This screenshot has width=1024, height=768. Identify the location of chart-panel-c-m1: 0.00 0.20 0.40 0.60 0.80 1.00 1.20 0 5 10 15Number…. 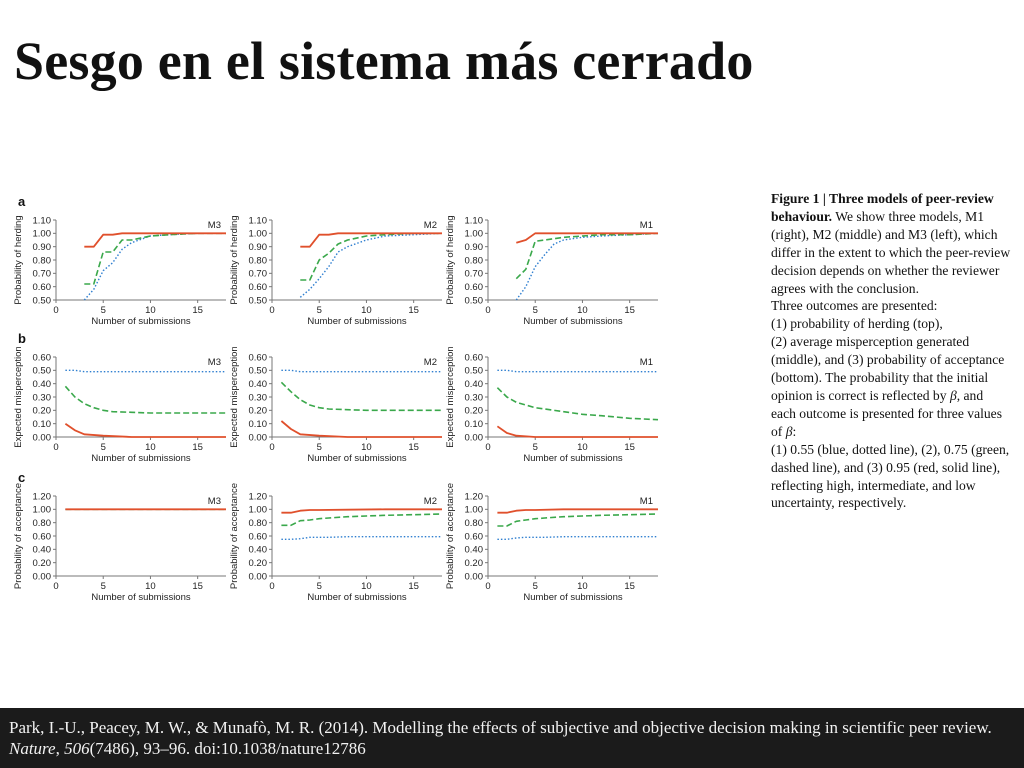
(552, 543).